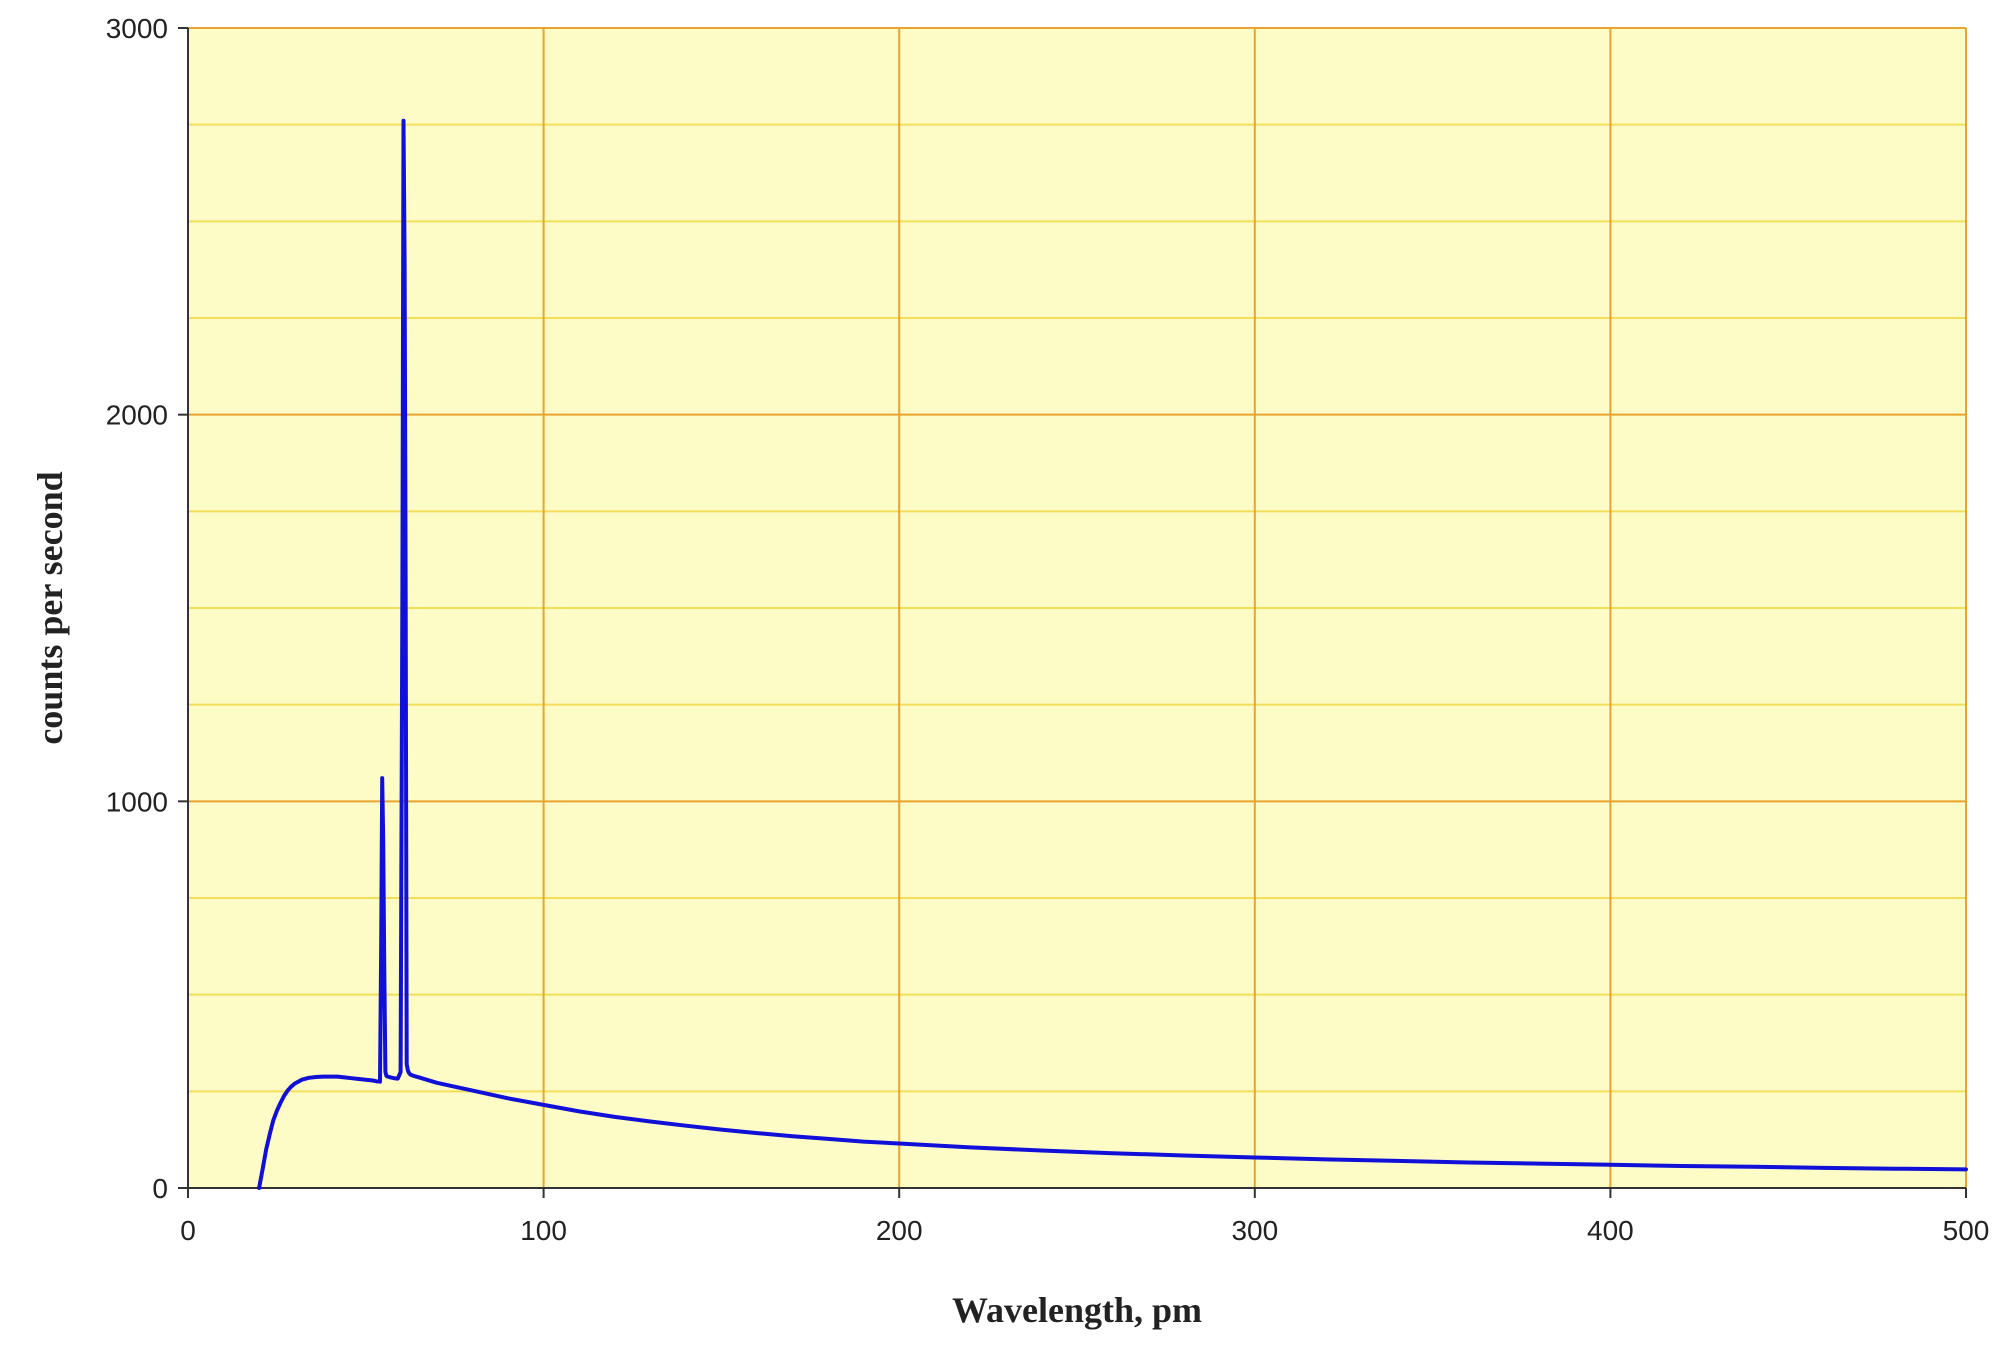 This screenshot has width=2006, height=1356. I want to click on x-tick-label: 500, so click(1966, 1230).